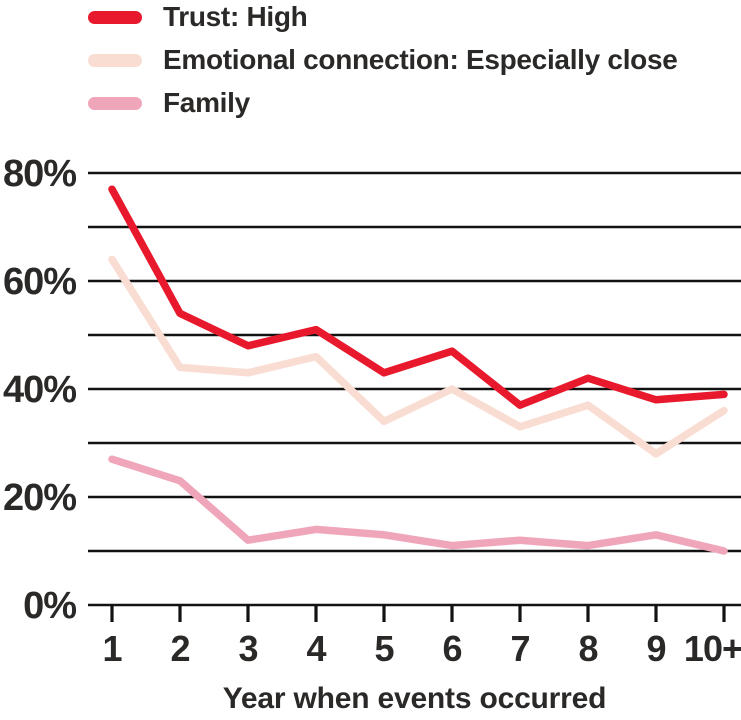 The width and height of the screenshot is (741, 720). What do you see at coordinates (112, 648) in the screenshot?
I see `x-axis-tick-label-1: 1` at bounding box center [112, 648].